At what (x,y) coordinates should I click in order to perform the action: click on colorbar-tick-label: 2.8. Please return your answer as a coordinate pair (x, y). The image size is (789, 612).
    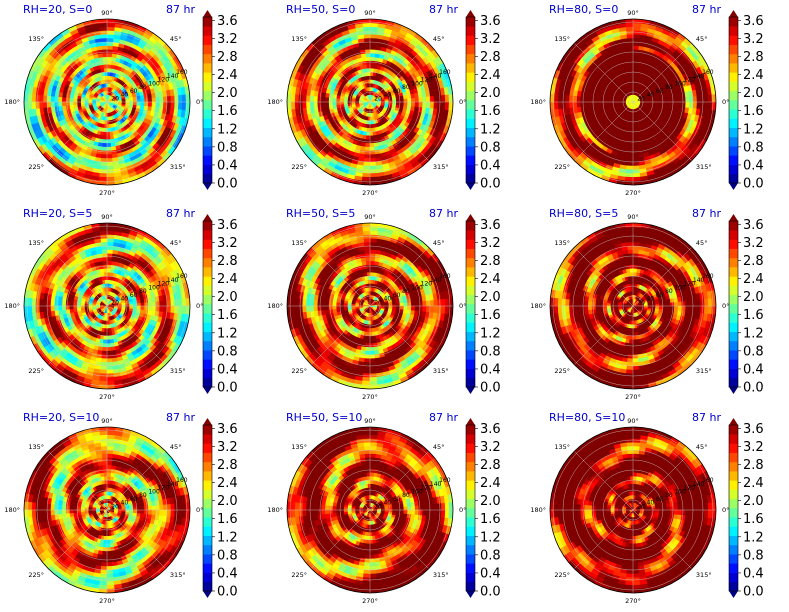
    Looking at the image, I should click on (227, 57).